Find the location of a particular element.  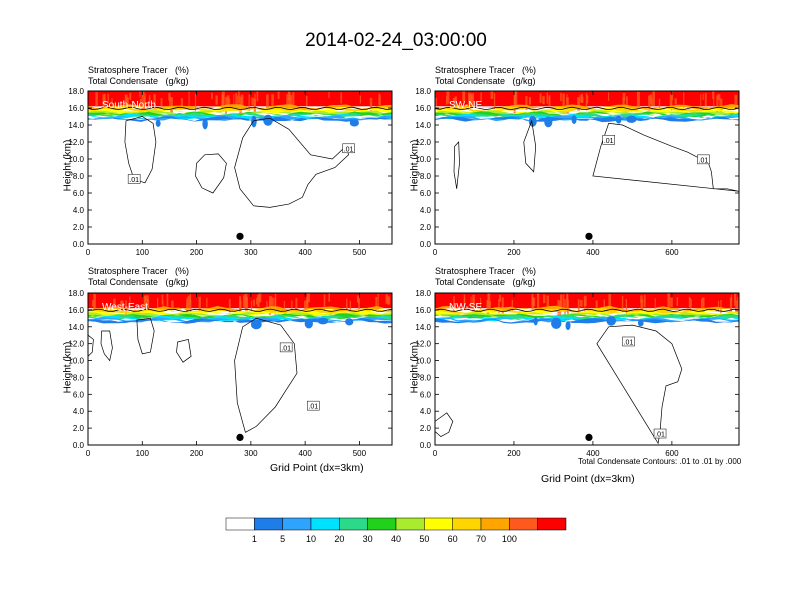

x-tick-label: 500 is located at coordinates (360, 252).